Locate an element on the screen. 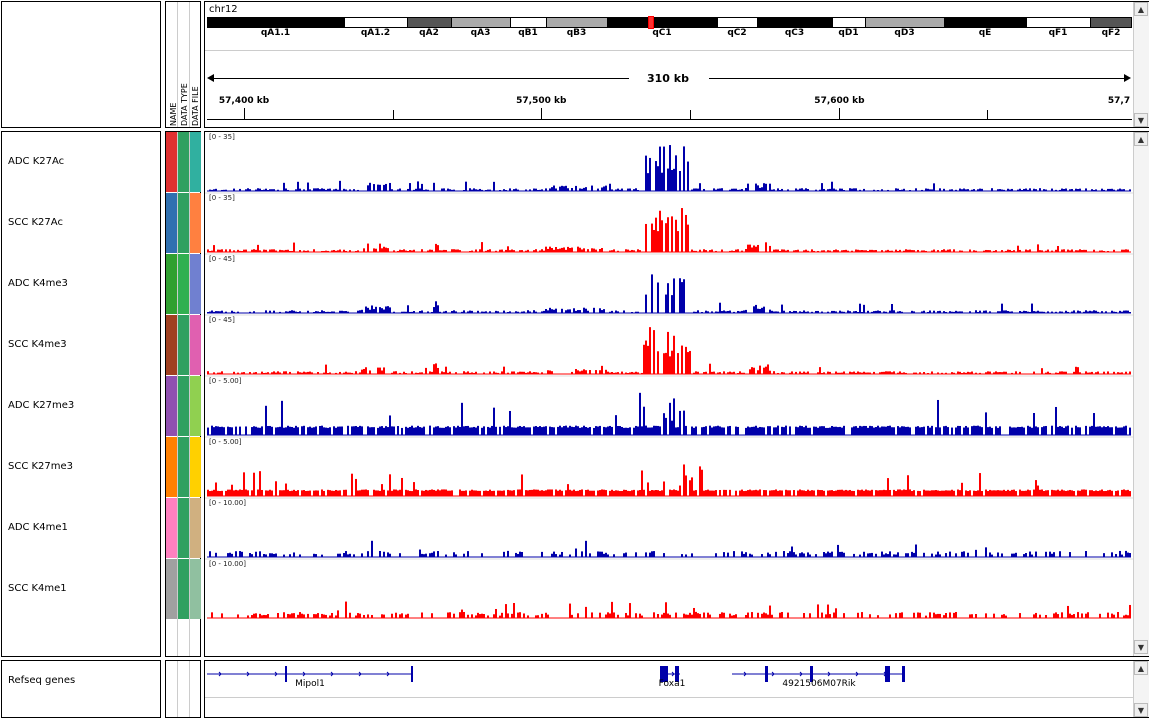  genes-canvas is located at coordinates (669, 689).